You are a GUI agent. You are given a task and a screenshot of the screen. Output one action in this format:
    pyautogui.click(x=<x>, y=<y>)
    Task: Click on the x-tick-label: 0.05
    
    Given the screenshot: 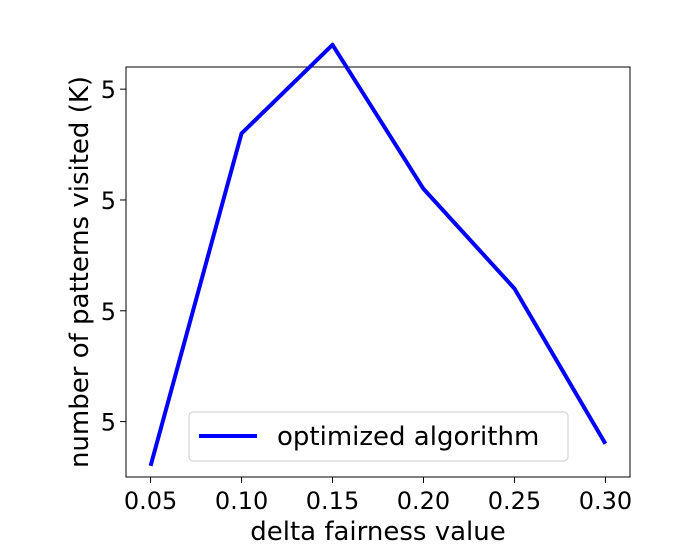 What is the action you would take?
    pyautogui.click(x=150, y=501)
    